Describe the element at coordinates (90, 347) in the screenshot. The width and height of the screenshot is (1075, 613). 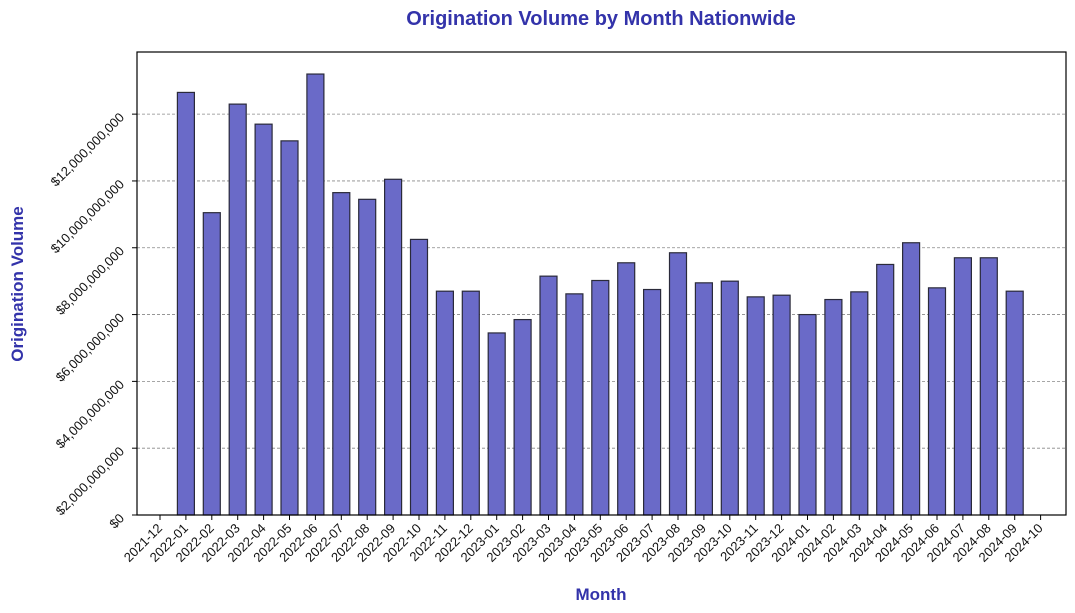
I see `y-tick-label: $6,000,000,000` at that location.